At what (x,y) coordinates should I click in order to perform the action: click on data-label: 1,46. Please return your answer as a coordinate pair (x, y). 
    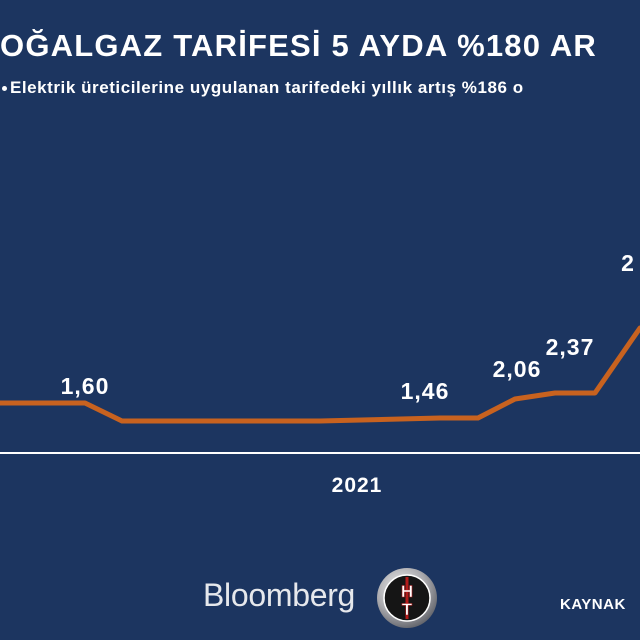
    Looking at the image, I should click on (425, 391).